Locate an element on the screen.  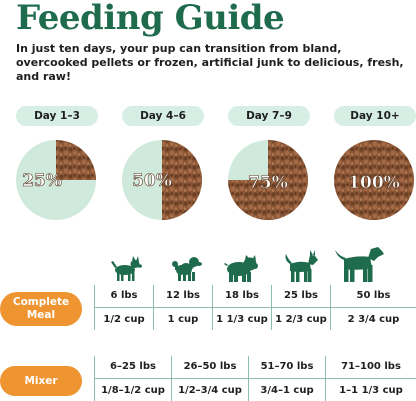
complete-meal-amount: 2 3/4 cup is located at coordinates (373, 319).